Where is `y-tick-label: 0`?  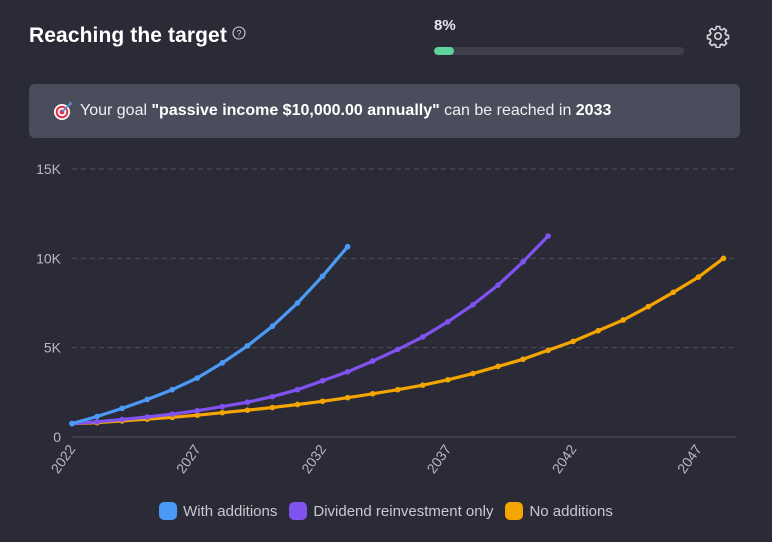 y-tick-label: 0 is located at coordinates (57, 437).